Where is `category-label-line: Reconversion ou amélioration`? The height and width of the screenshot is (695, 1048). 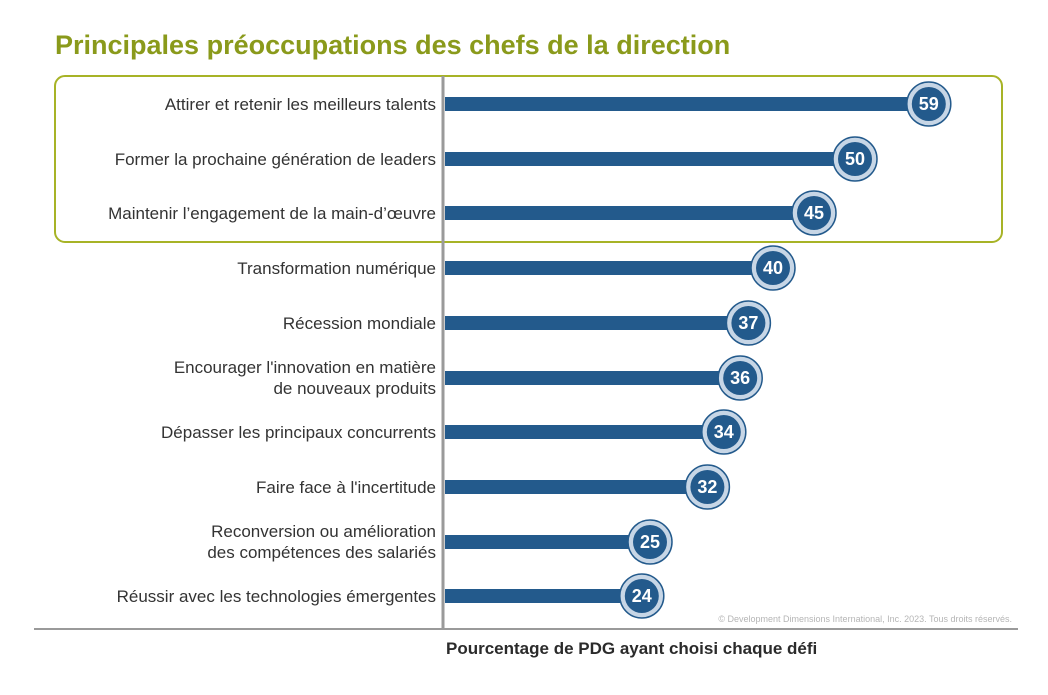
category-label-line: Reconversion ou amélioration is located at coordinates (323, 531).